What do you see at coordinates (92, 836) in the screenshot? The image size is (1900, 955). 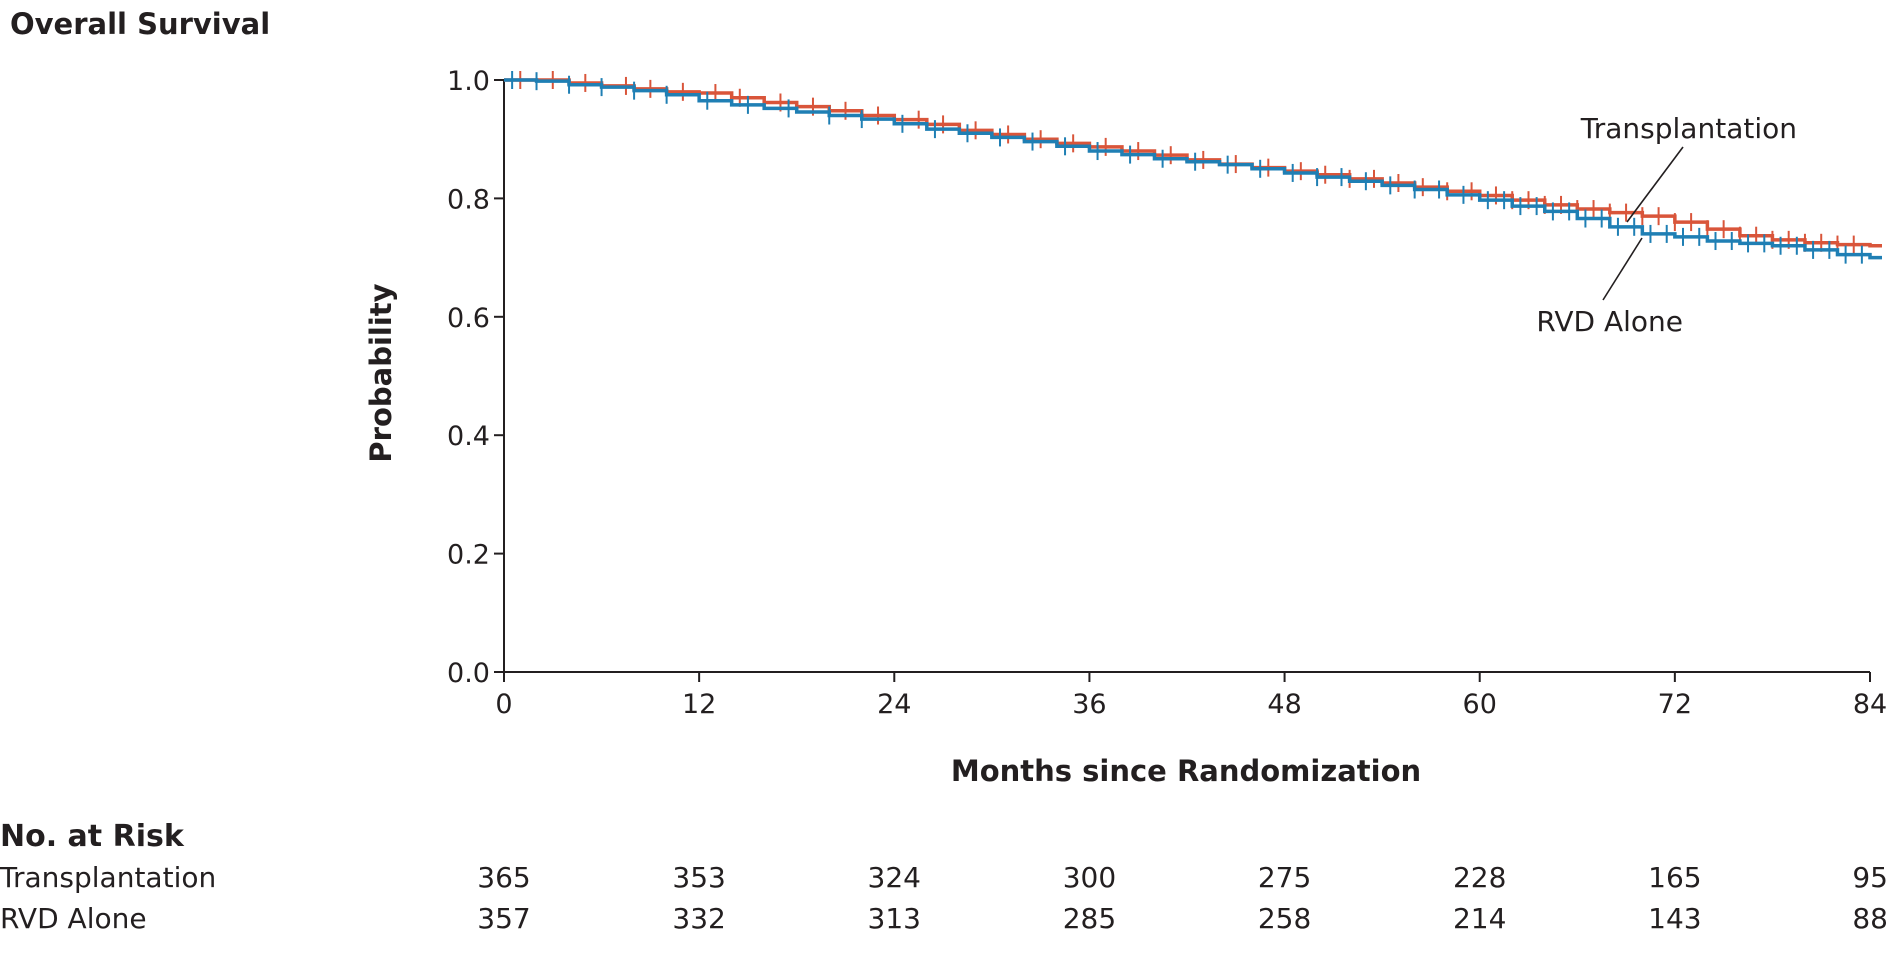 I see `risk-table-header: No. at Risk` at bounding box center [92, 836].